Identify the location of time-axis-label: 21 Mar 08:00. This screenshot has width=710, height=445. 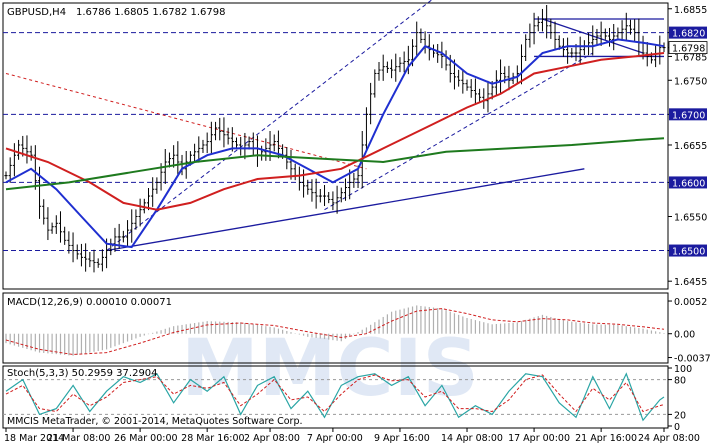
(78, 438).